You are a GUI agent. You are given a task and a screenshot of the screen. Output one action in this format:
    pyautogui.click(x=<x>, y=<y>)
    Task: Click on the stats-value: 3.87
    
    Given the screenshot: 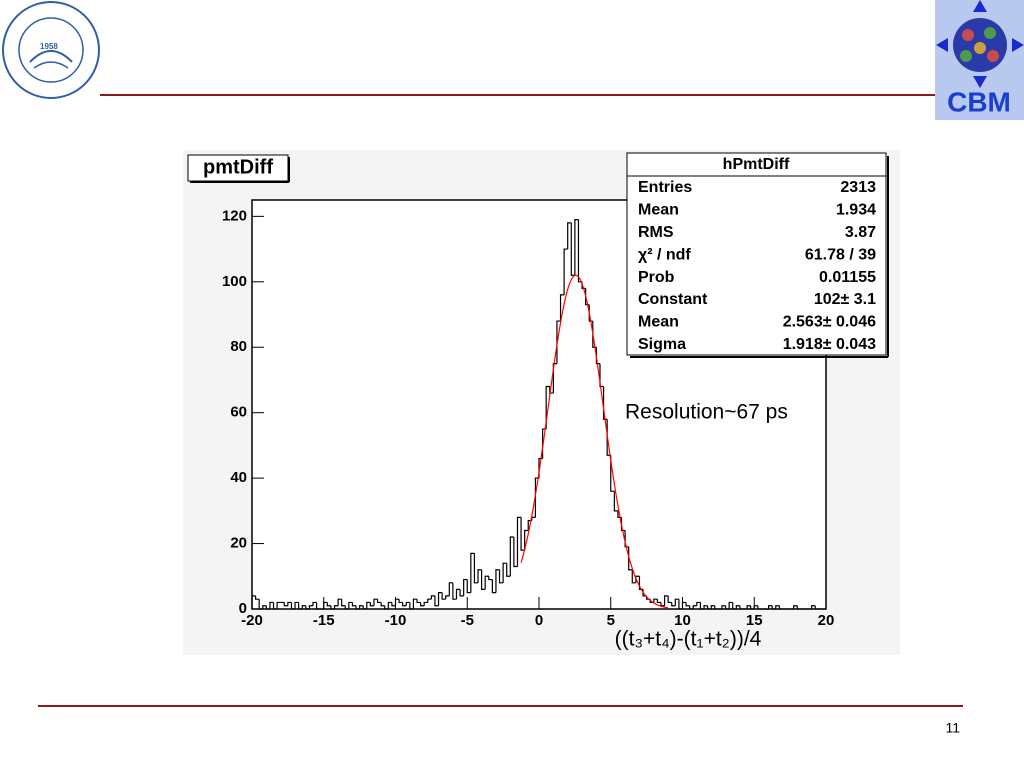 What is the action you would take?
    pyautogui.click(x=860, y=232)
    